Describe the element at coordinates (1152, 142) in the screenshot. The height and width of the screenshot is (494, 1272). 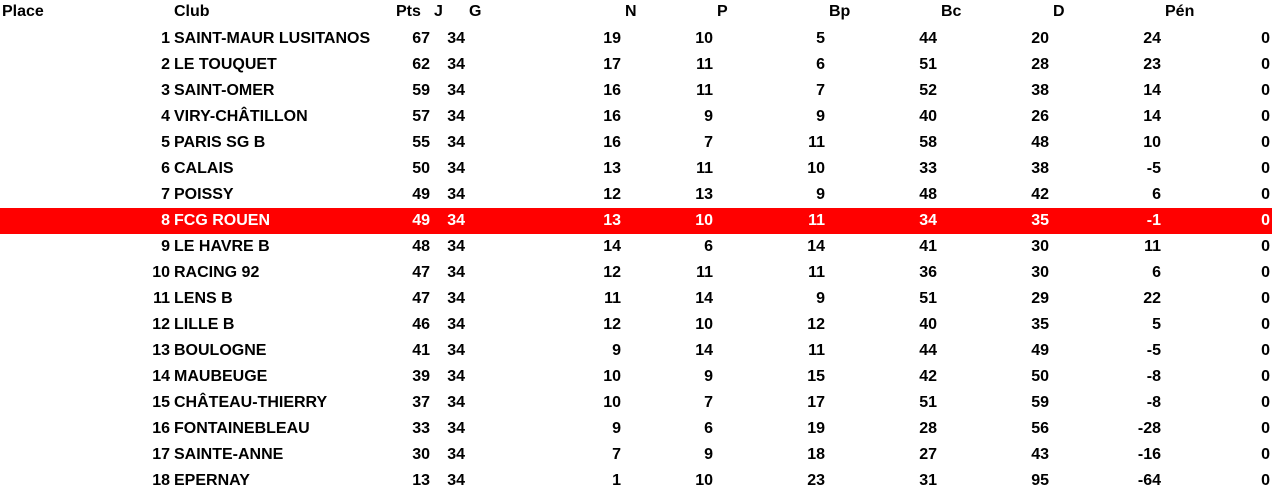
I see `cell-d: 10` at that location.